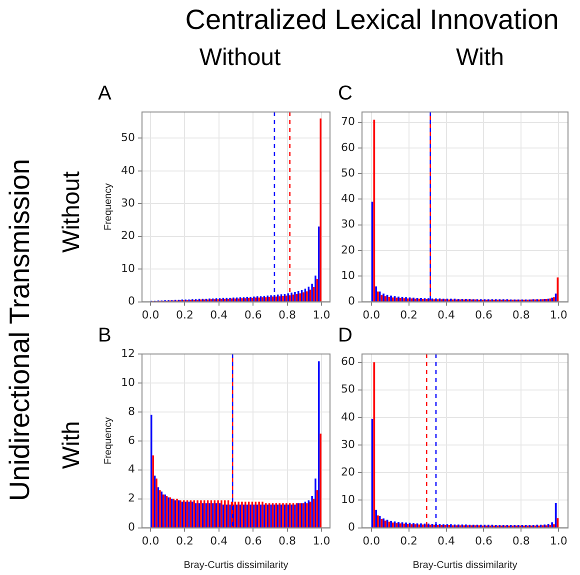  Describe the element at coordinates (131, 469) in the screenshot. I see `y-tick-label: 4` at that location.